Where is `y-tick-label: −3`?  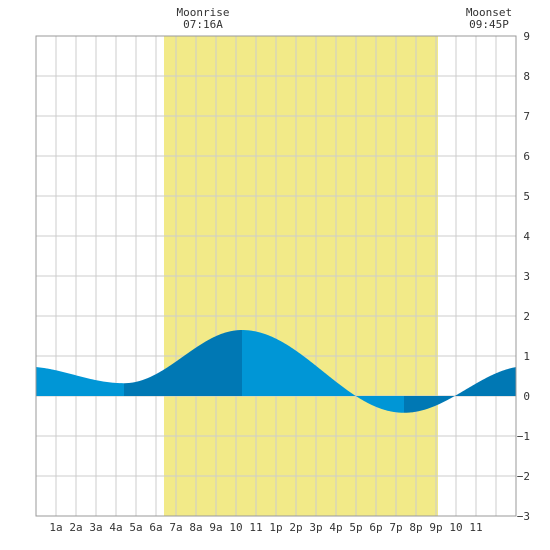
y-tick-label: −3 is located at coordinates (523, 516).